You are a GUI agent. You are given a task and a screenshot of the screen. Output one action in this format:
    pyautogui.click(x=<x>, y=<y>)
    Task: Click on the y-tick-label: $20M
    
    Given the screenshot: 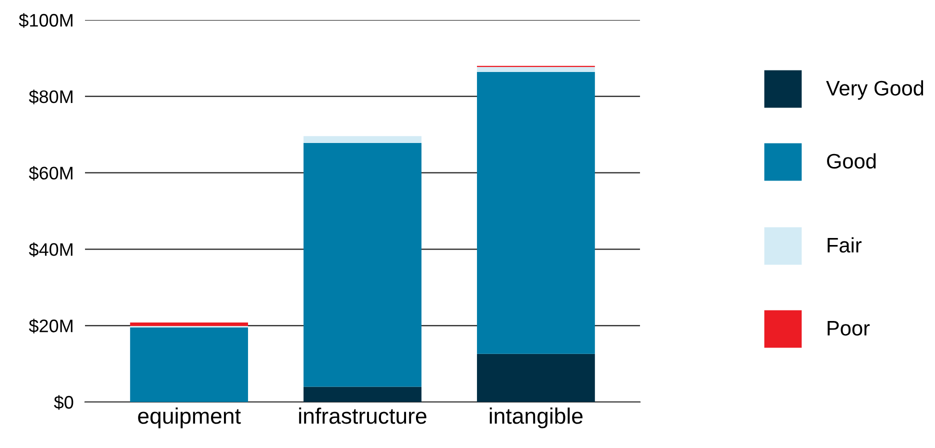 What is the action you would take?
    pyautogui.click(x=50, y=326)
    